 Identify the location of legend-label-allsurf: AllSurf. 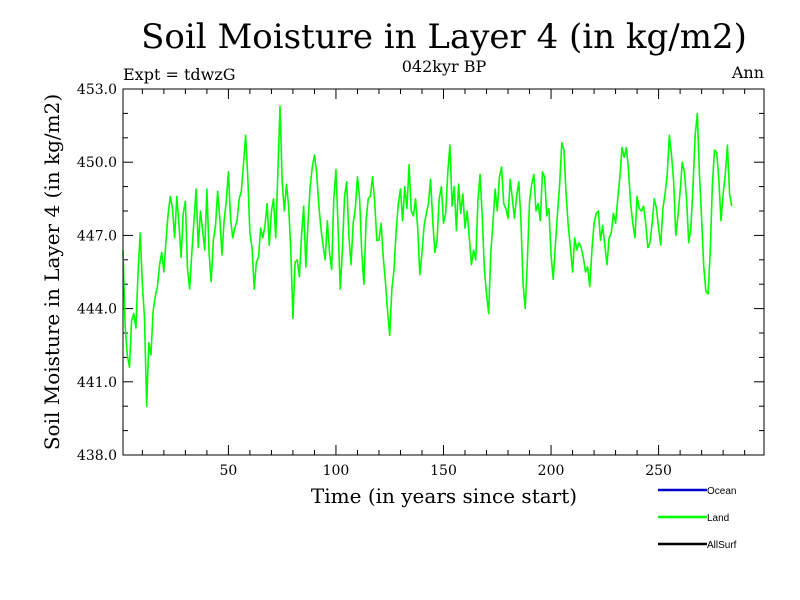
(722, 545).